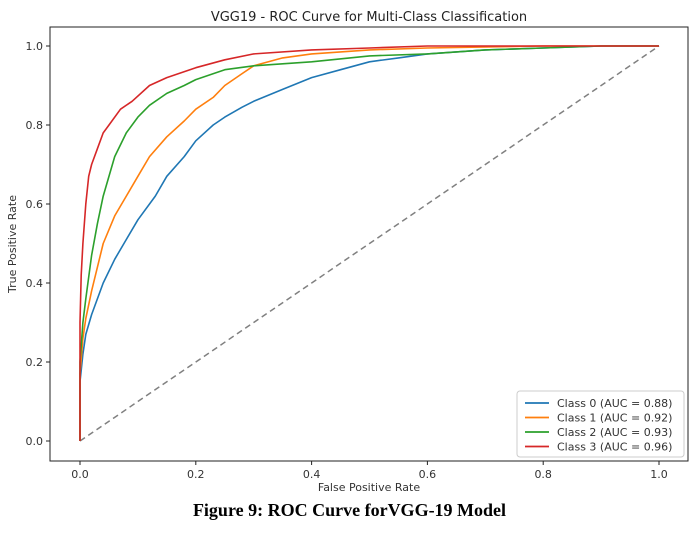 The width and height of the screenshot is (699, 537). Describe the element at coordinates (35, 441) in the screenshot. I see `y-tick-label: 0.0` at that location.